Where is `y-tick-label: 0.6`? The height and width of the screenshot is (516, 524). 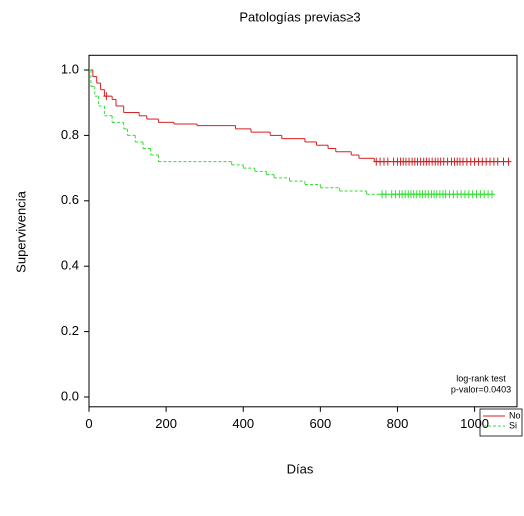
y-tick-label: 0.6 is located at coordinates (70, 199).